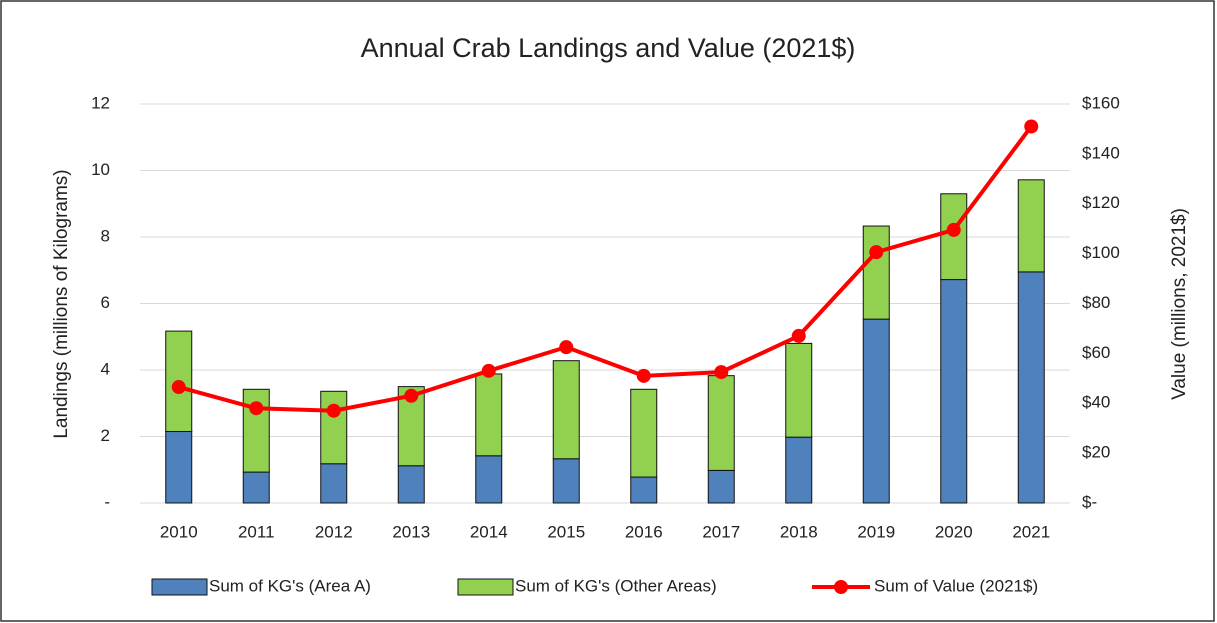 This screenshot has width=1217, height=623. I want to click on x-tick-label: 2010, so click(179, 531).